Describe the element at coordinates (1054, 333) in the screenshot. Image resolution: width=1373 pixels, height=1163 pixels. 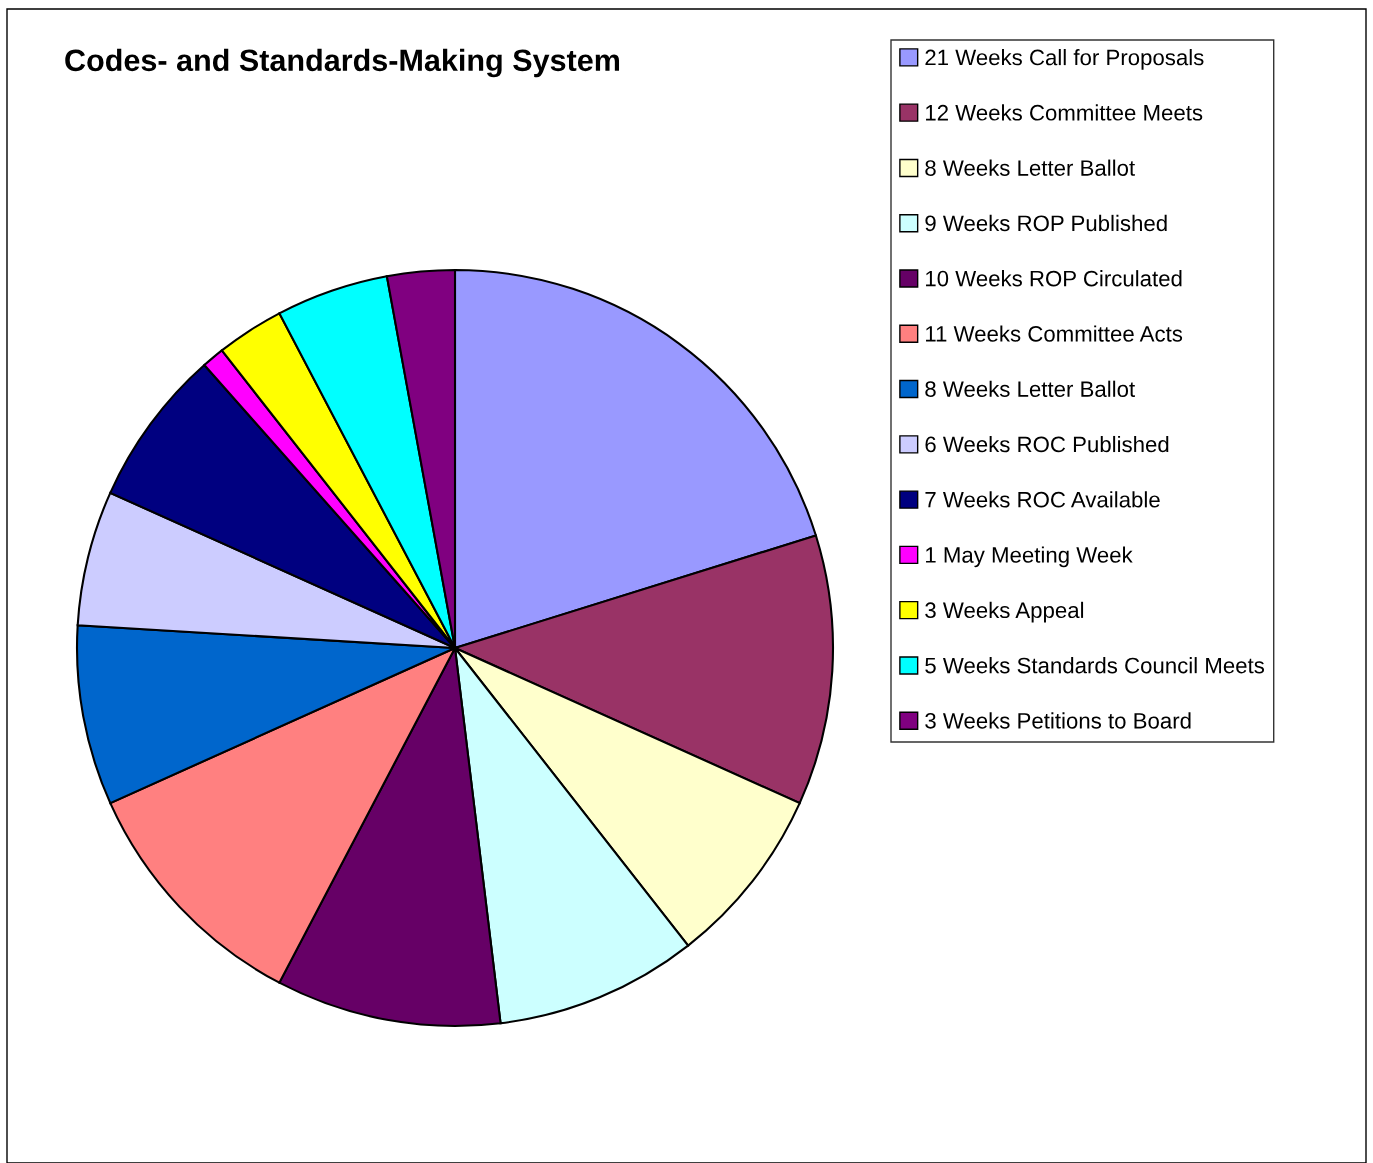
I see `legend-label: 11 Weeks Committee Acts` at that location.